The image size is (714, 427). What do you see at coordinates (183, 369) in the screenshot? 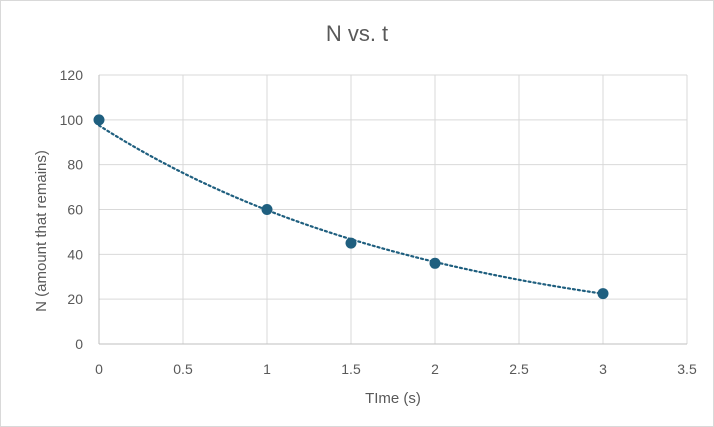
I see `x-tick-label: 0.5` at bounding box center [183, 369].